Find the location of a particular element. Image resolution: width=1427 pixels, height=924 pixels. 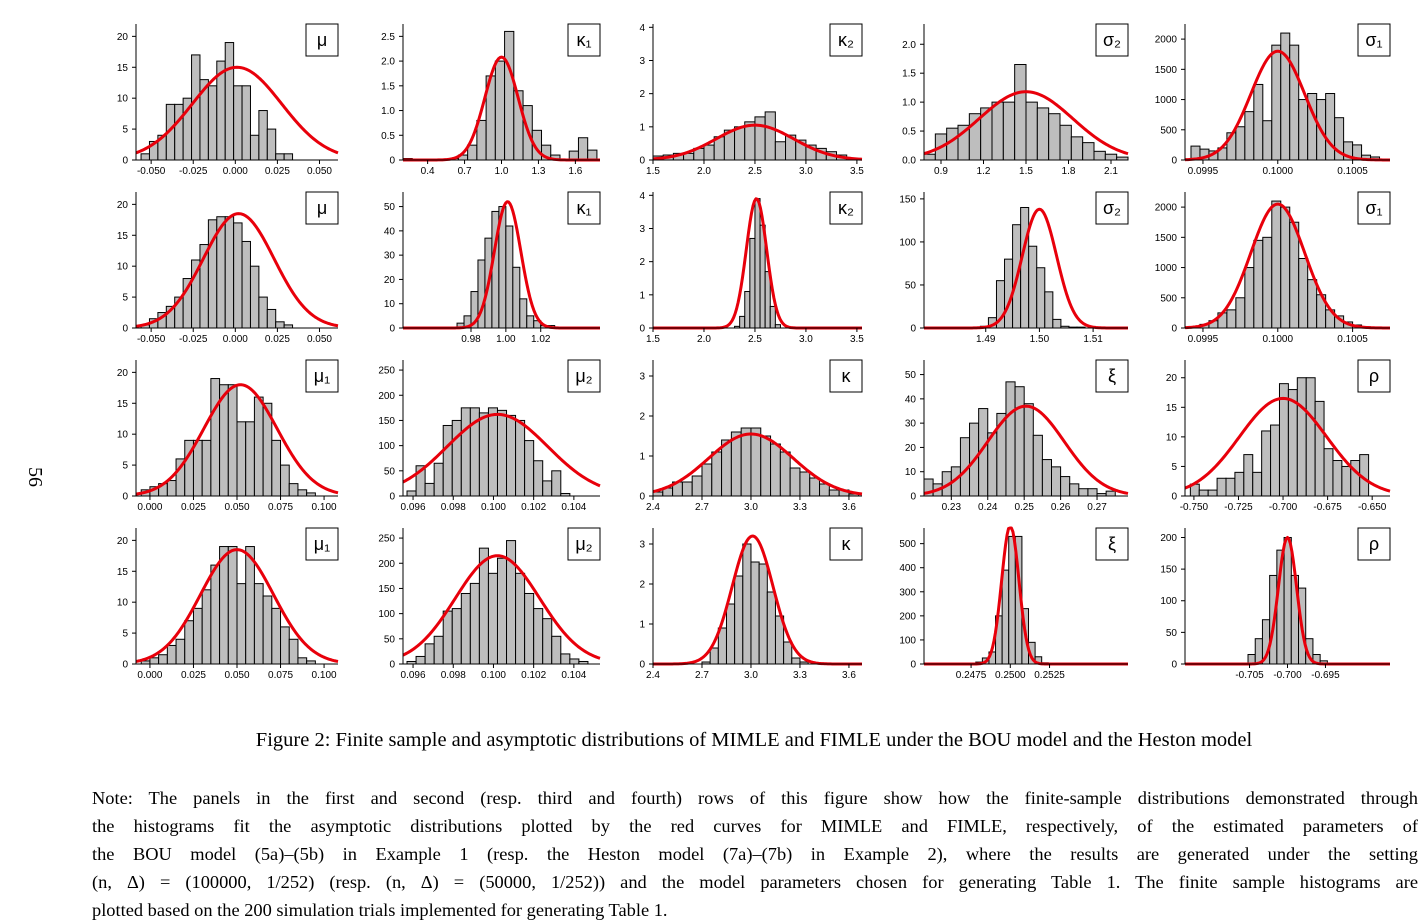

parameter-label: κ₂ is located at coordinates (846, 40).